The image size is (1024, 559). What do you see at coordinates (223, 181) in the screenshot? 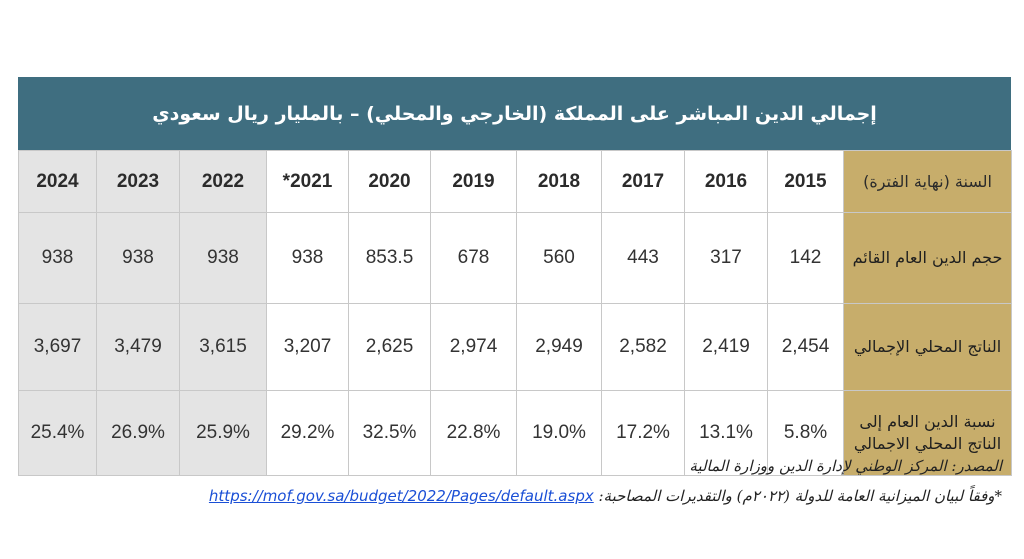
I see `year-cell: 2022` at bounding box center [223, 181].